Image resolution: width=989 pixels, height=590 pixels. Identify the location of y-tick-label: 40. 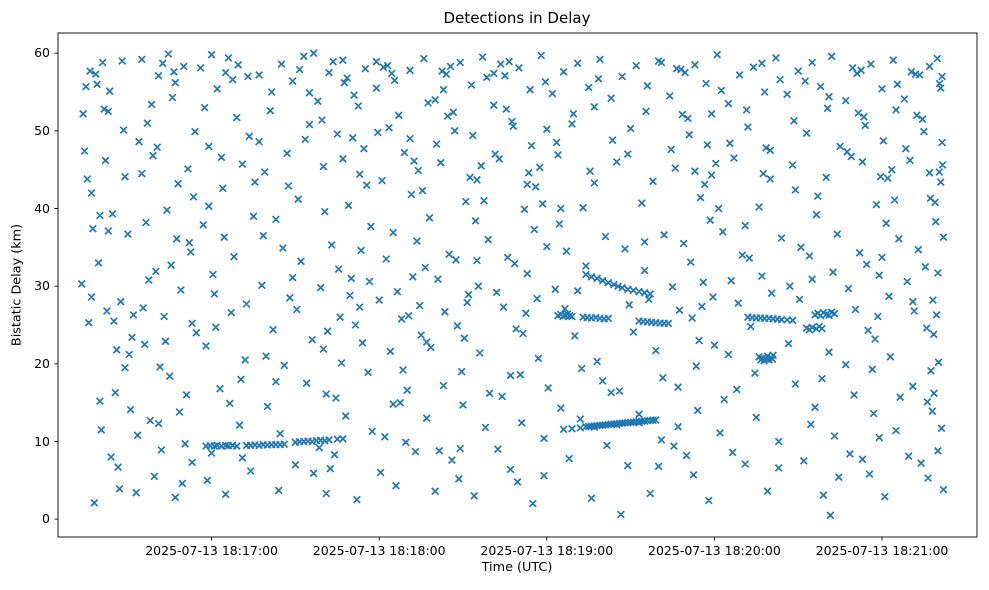
(42, 208).